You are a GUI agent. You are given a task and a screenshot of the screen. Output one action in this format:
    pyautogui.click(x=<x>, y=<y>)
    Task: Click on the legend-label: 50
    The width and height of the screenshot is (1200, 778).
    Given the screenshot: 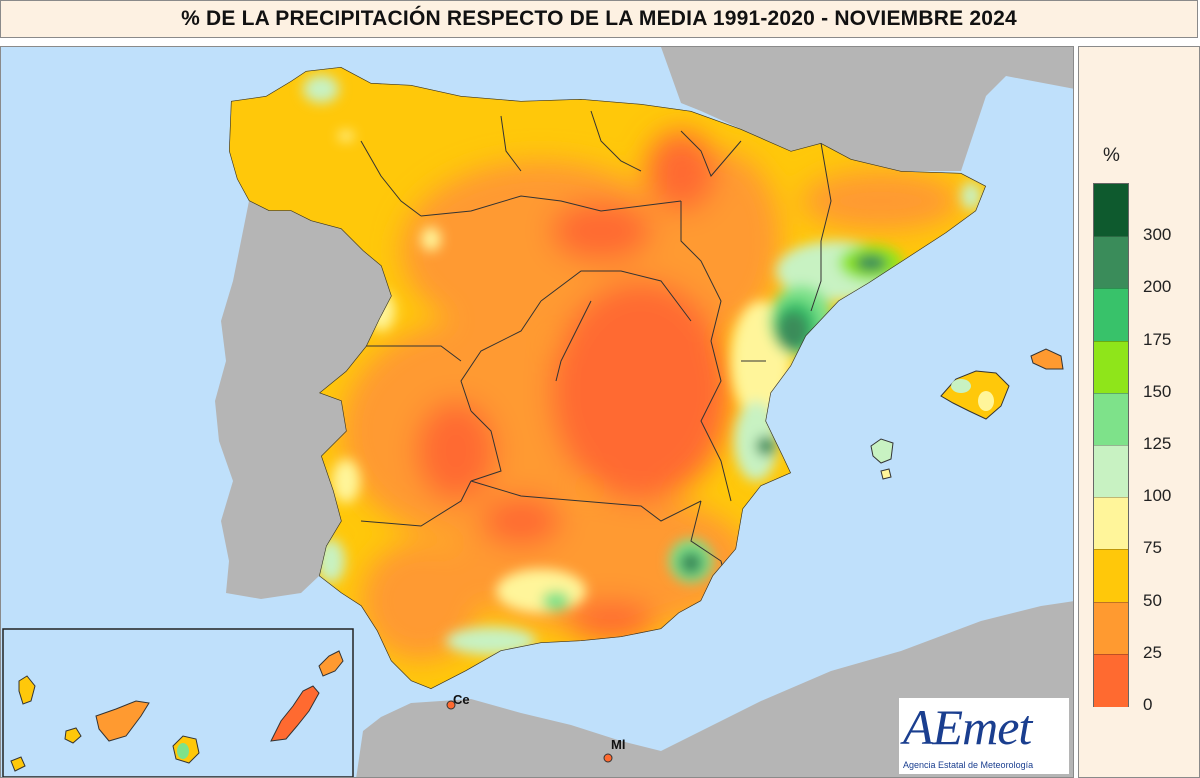 What is the action you would take?
    pyautogui.click(x=1152, y=600)
    